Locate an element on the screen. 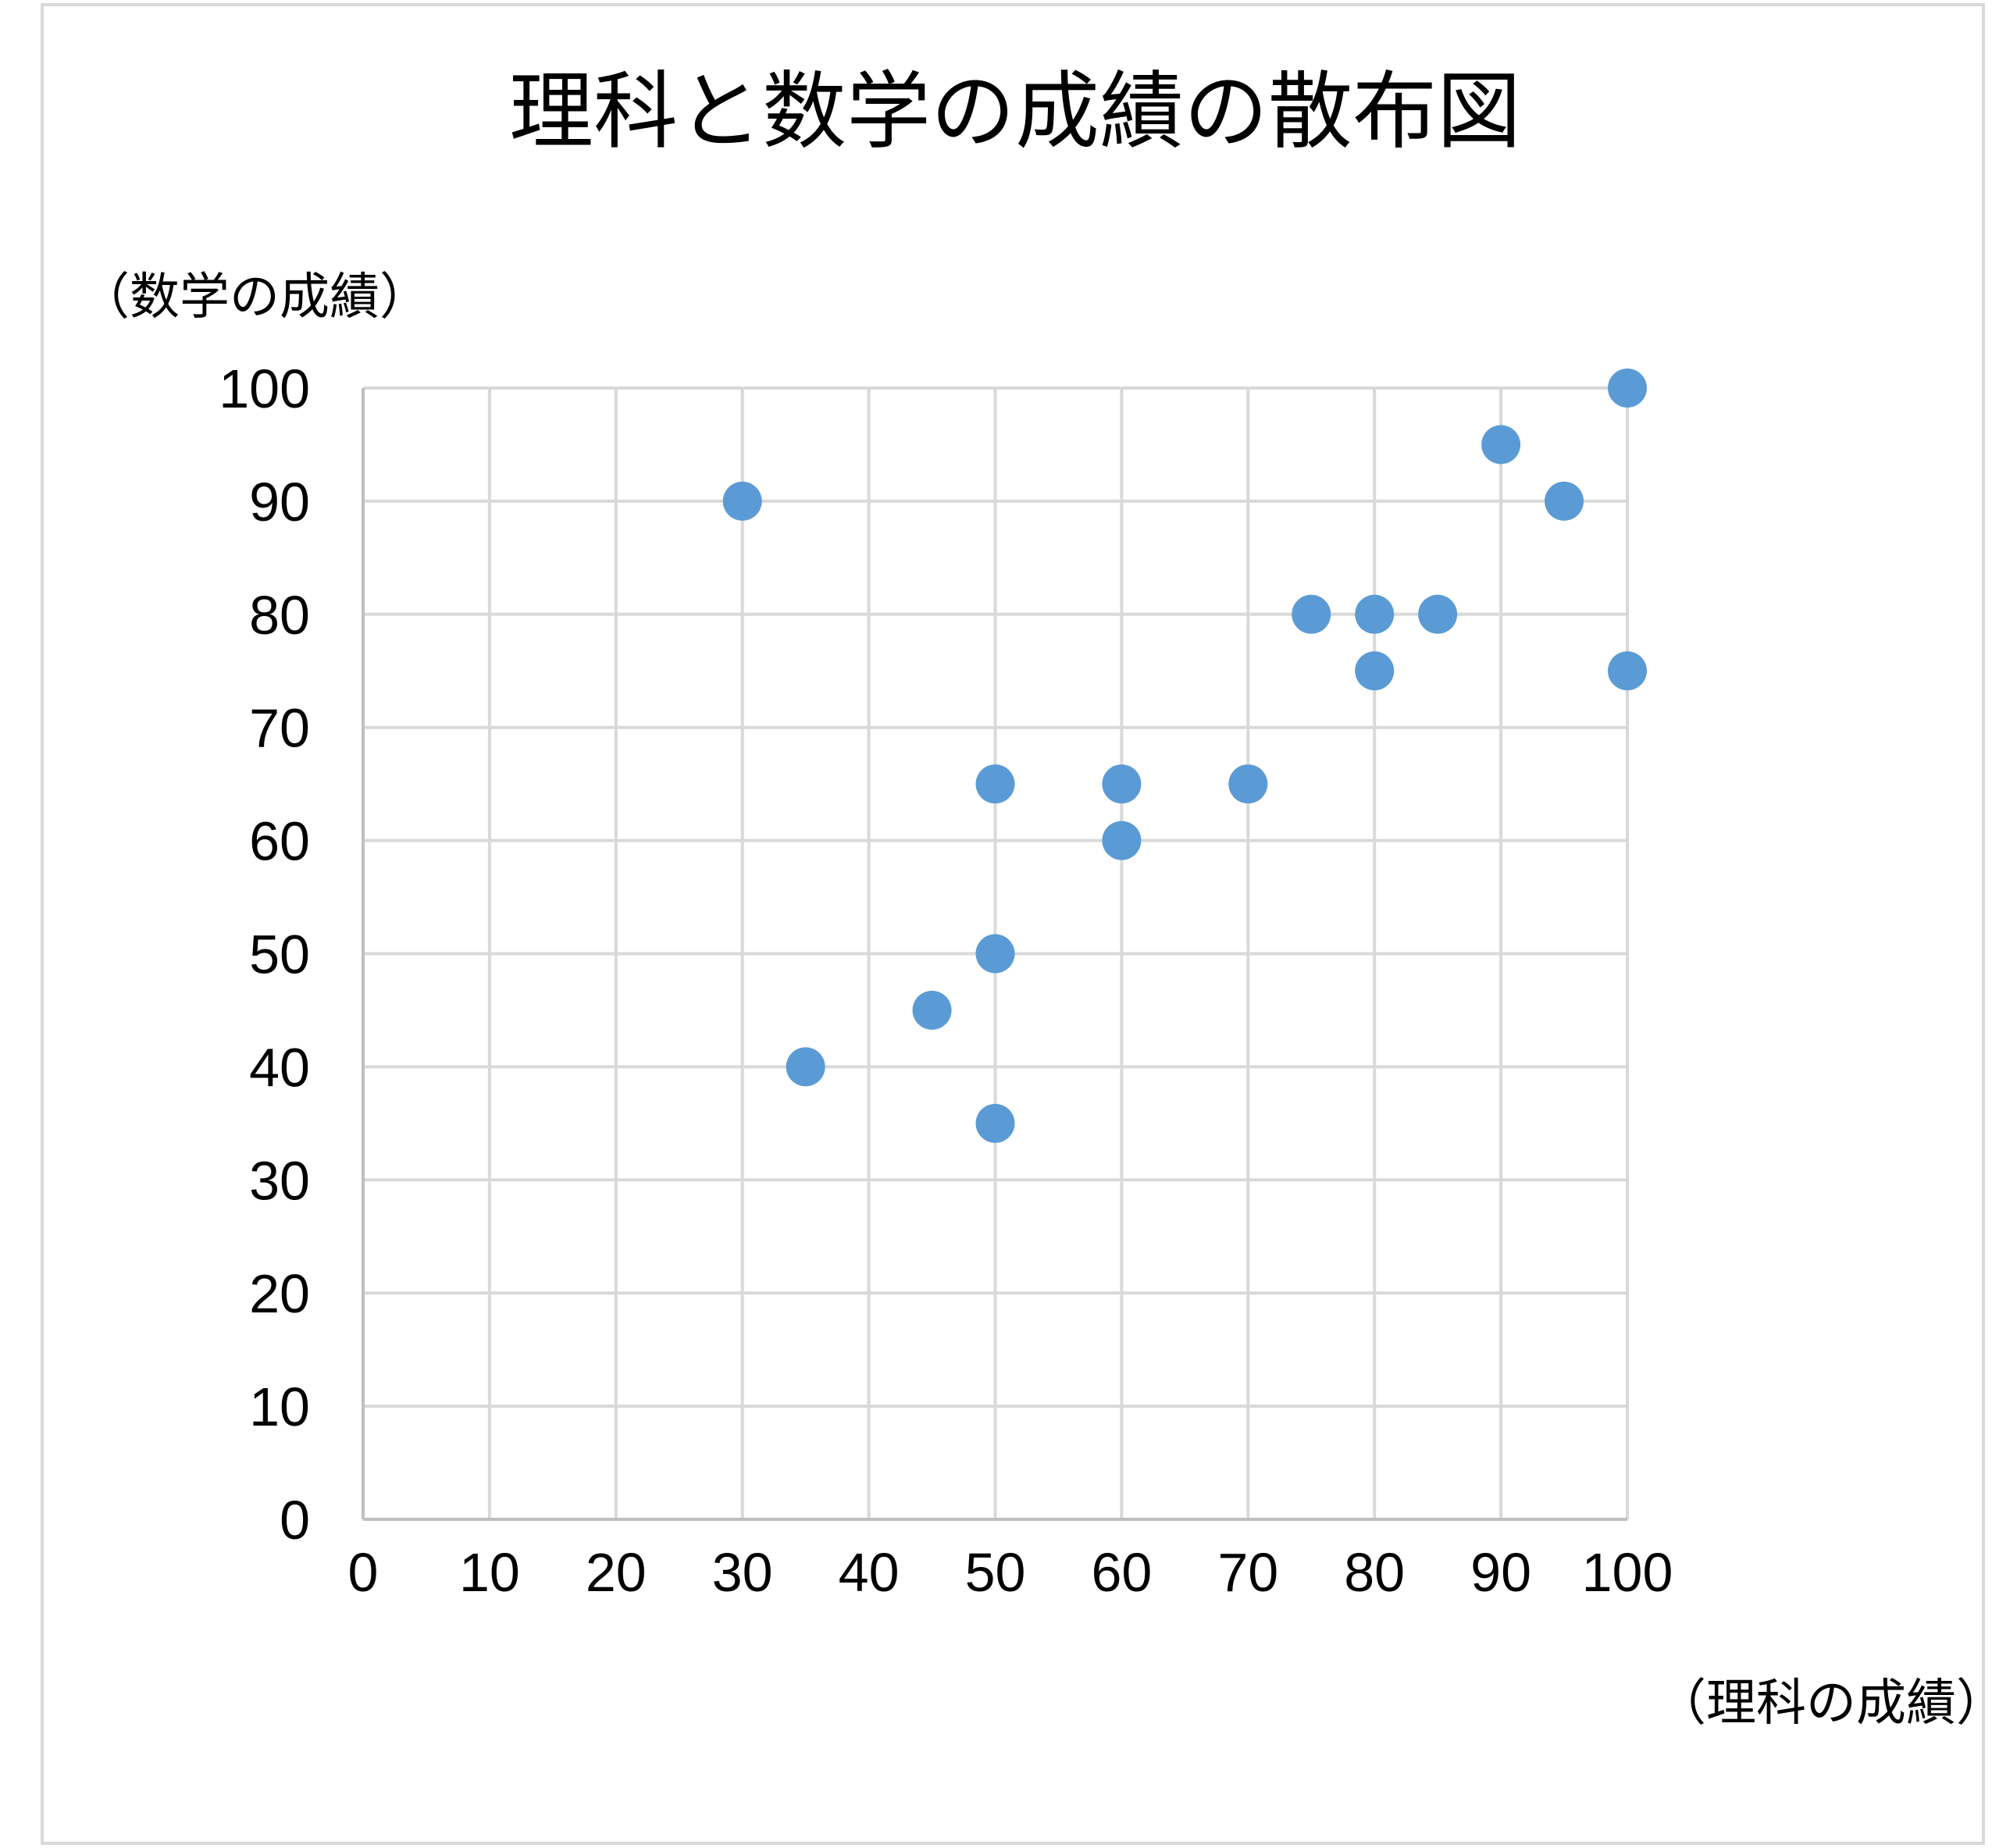 The width and height of the screenshot is (1992, 1848). x-tick-label: 20 is located at coordinates (616, 1572).